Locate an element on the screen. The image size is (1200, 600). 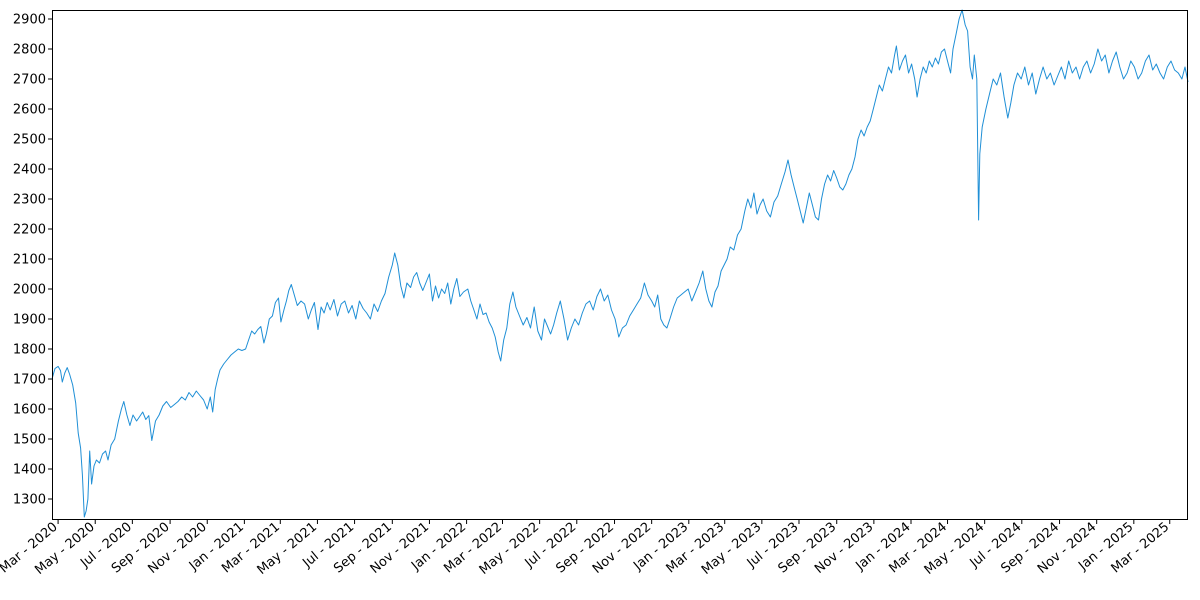
y-tick-label: 2800 is located at coordinates (29, 50).